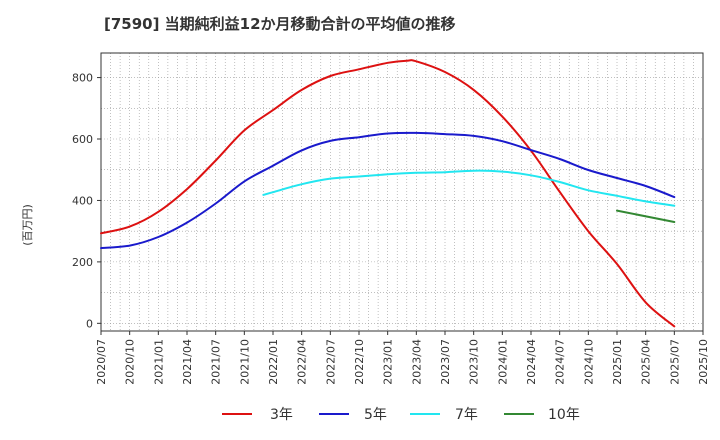 Image resolution: width=720 pixels, height=440 pixels. What do you see at coordinates (560, 362) in the screenshot?
I see `x-tick-label: 2024/07` at bounding box center [560, 362].